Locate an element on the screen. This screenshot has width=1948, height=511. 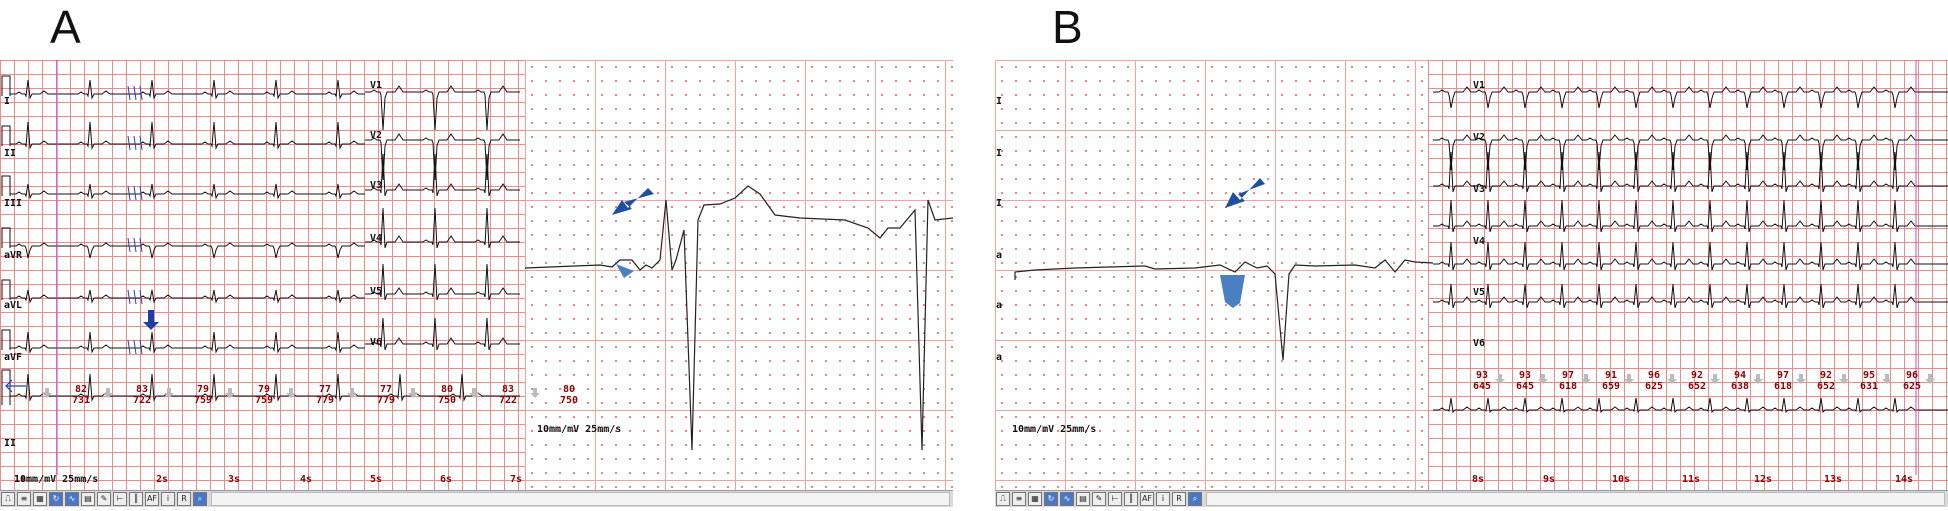
calibration-pulse is located at coordinates (6, 135).